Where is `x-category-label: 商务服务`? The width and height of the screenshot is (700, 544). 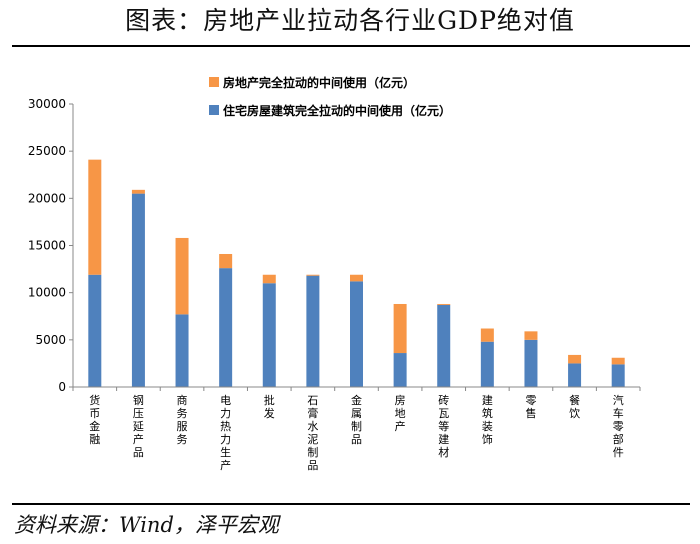
x-category-label: 商务服务 is located at coordinates (182, 419).